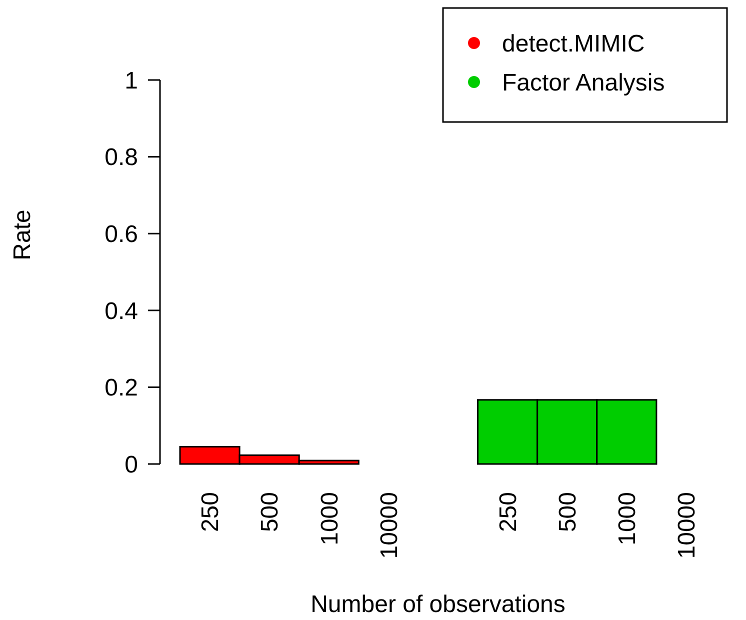 The width and height of the screenshot is (746, 620). What do you see at coordinates (583, 82) in the screenshot?
I see `legend-label: Factor Analysis` at bounding box center [583, 82].